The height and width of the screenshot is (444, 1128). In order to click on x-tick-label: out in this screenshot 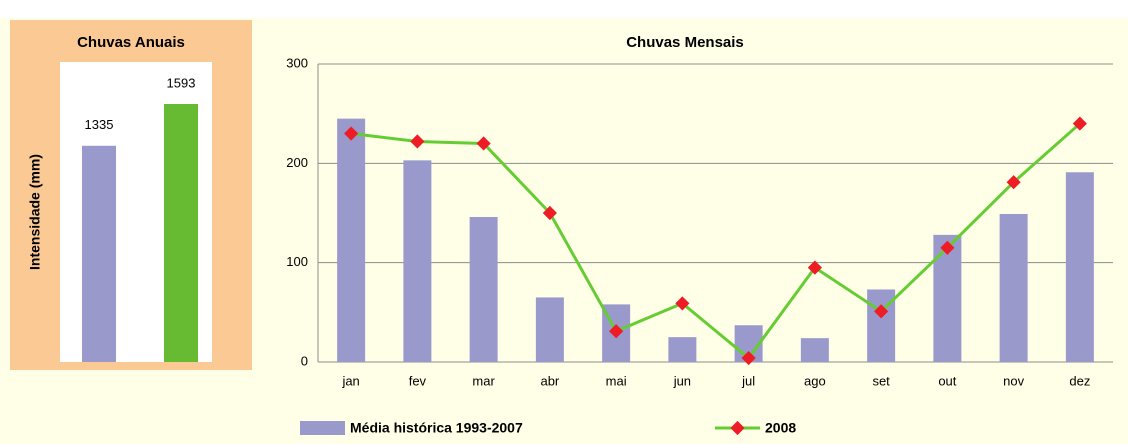, I will do `click(947, 380)`.